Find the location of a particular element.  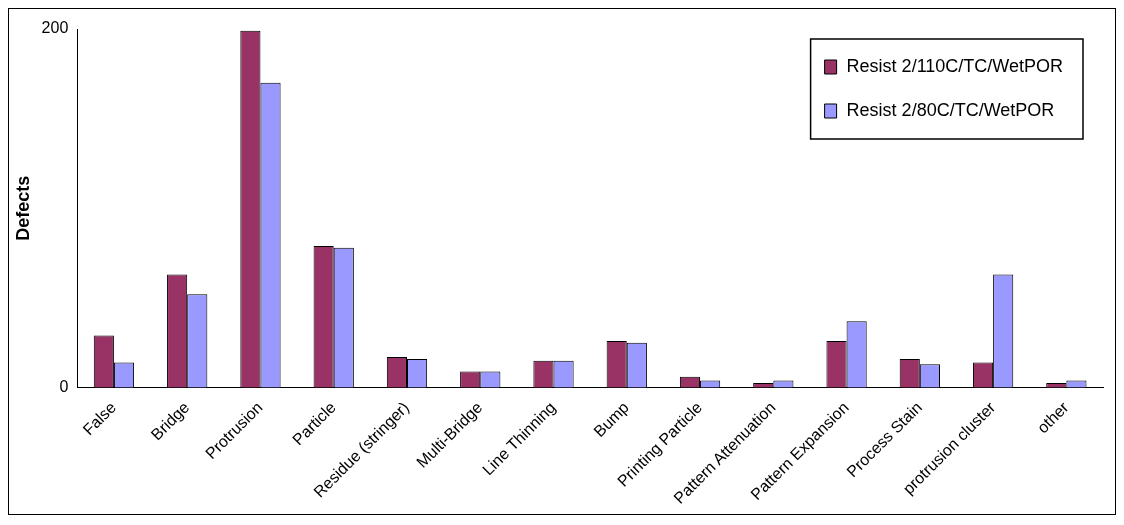

legend-label: Resist 2/110C/TC/WetPOR is located at coordinates (955, 65).